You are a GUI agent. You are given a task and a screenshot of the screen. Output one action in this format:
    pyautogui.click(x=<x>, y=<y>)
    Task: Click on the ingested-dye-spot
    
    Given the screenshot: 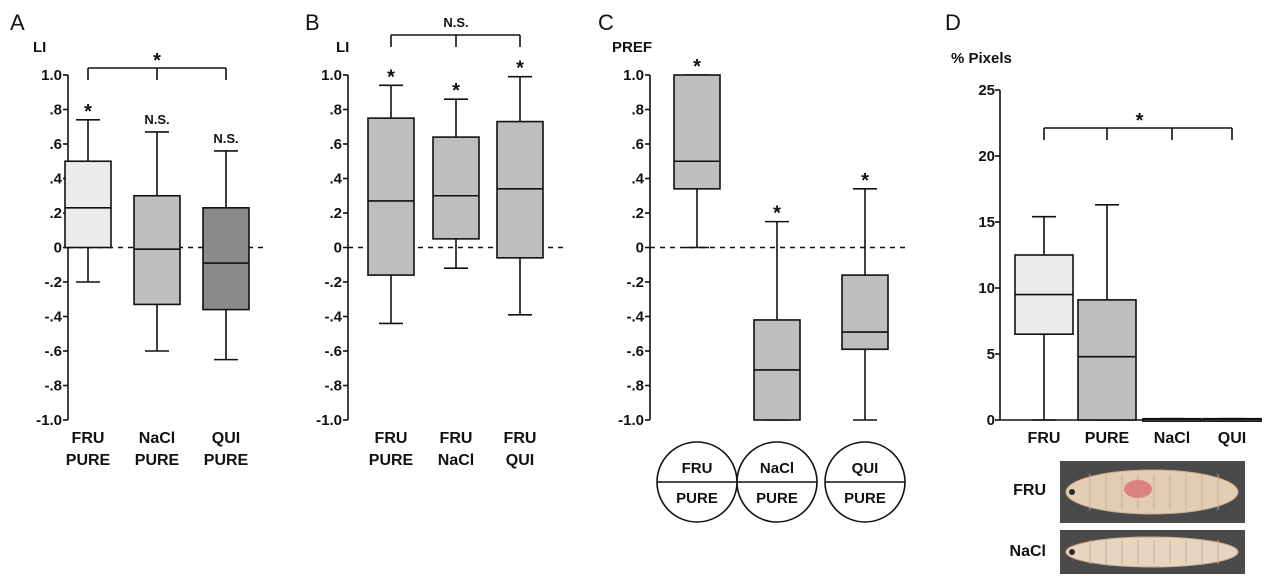 What is the action you would take?
    pyautogui.click(x=1138, y=489)
    